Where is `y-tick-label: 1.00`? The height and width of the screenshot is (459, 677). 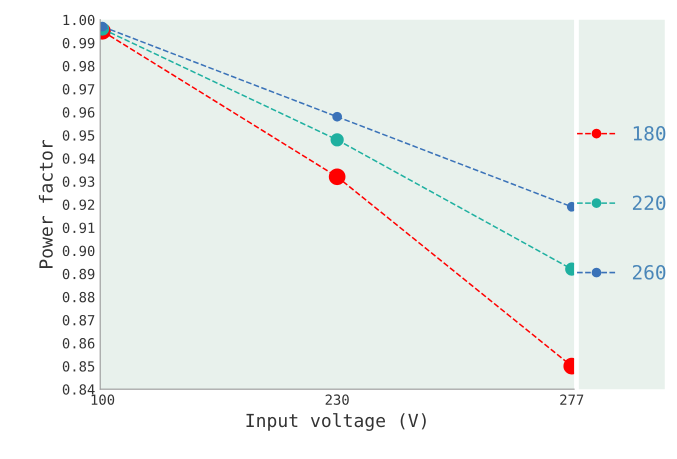 y-tick-label: 1.00 is located at coordinates (79, 20).